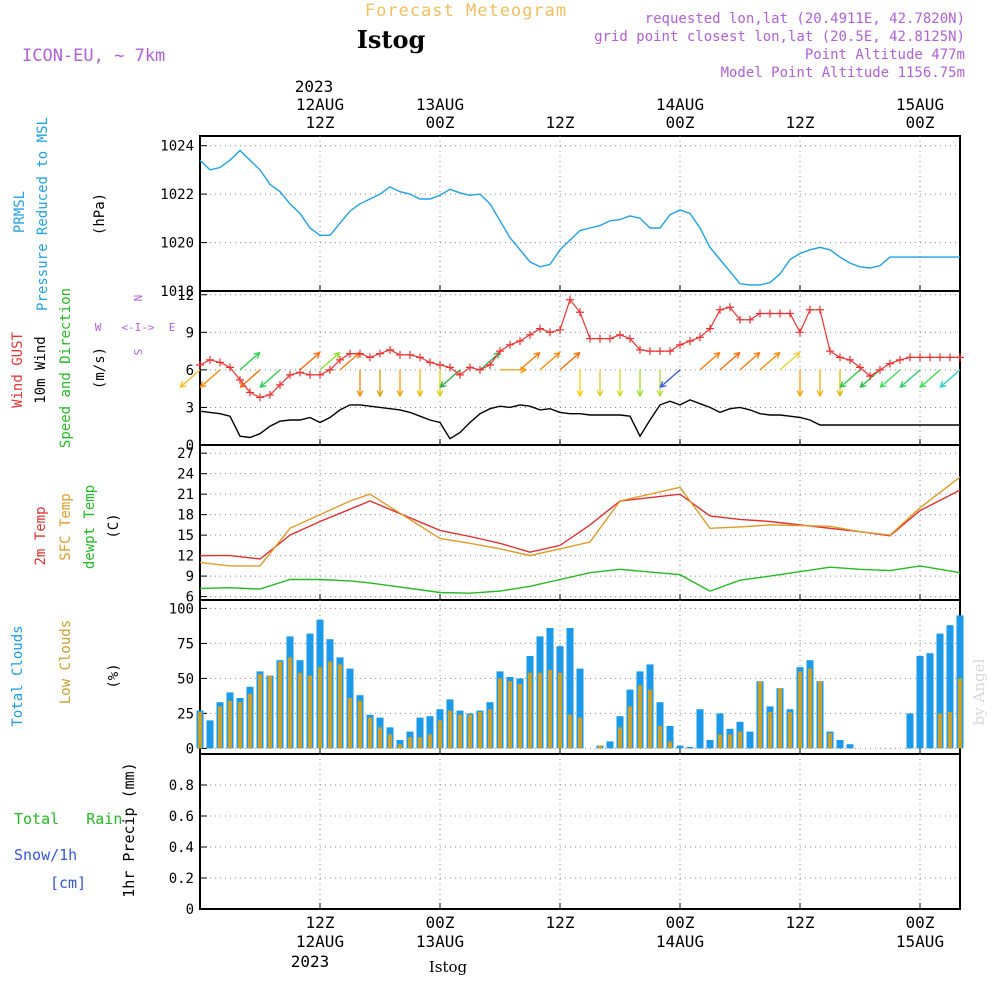 Image resolution: width=1000 pixels, height=1000 pixels. What do you see at coordinates (18, 675) in the screenshot?
I see `total-clouds-label: Total Clouds` at bounding box center [18, 675].